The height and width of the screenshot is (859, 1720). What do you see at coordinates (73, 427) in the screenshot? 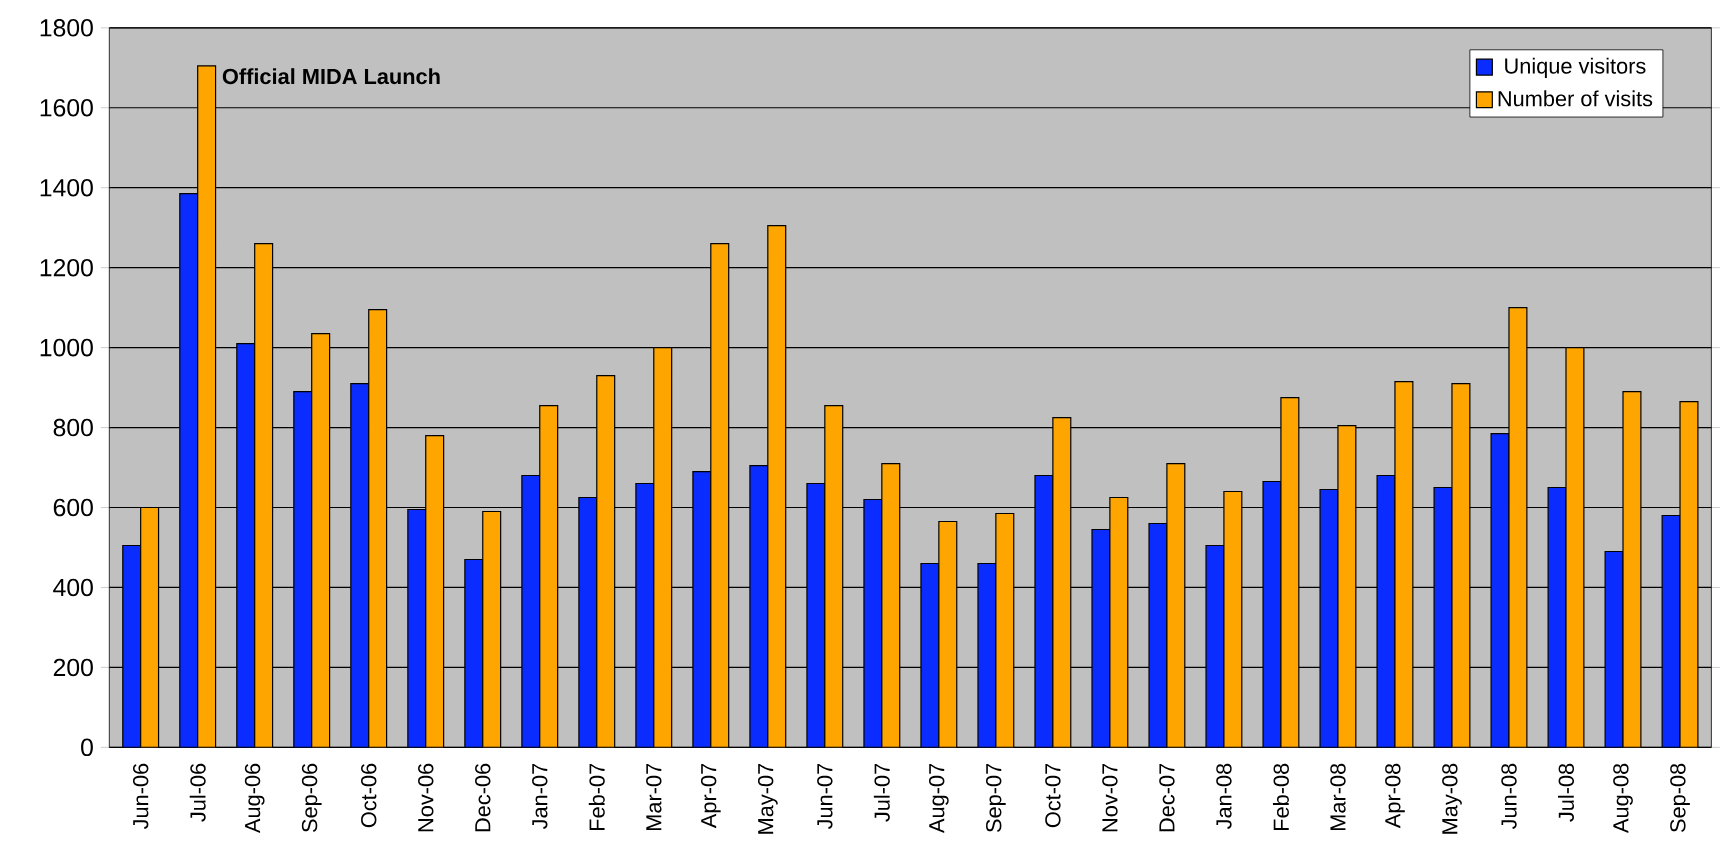
I see `y-tick-label: 800` at bounding box center [73, 427].